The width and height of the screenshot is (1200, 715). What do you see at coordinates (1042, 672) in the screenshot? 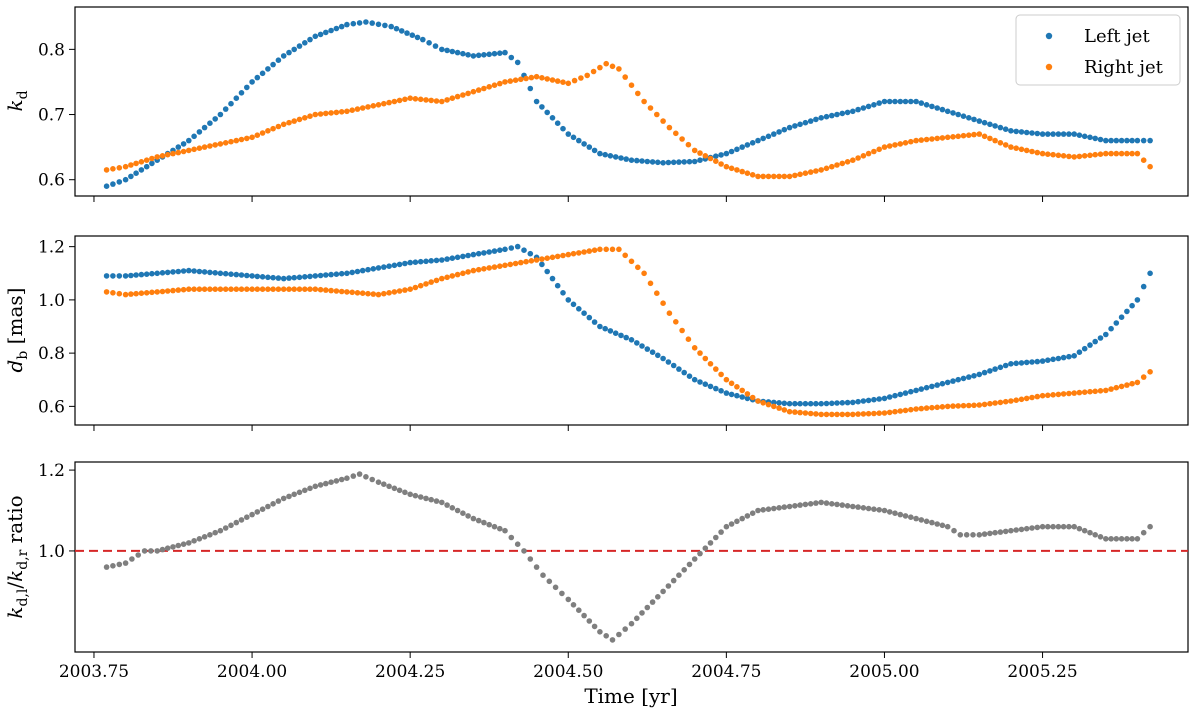
I see `x-tick-label: 2005.25` at bounding box center [1042, 672].